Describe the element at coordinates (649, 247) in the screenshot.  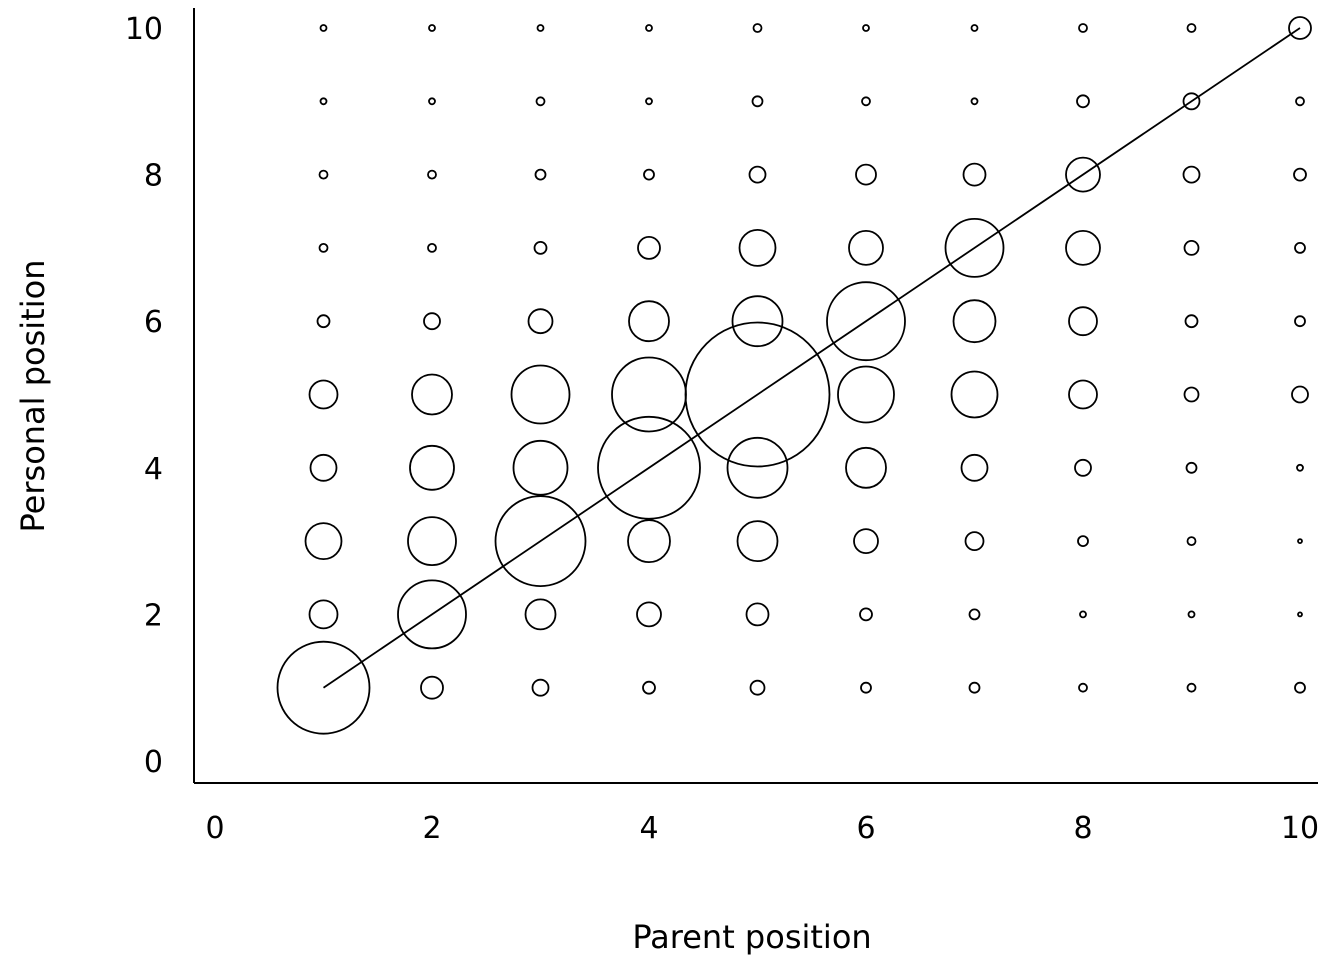
I see `bubble-x4-y7` at that location.